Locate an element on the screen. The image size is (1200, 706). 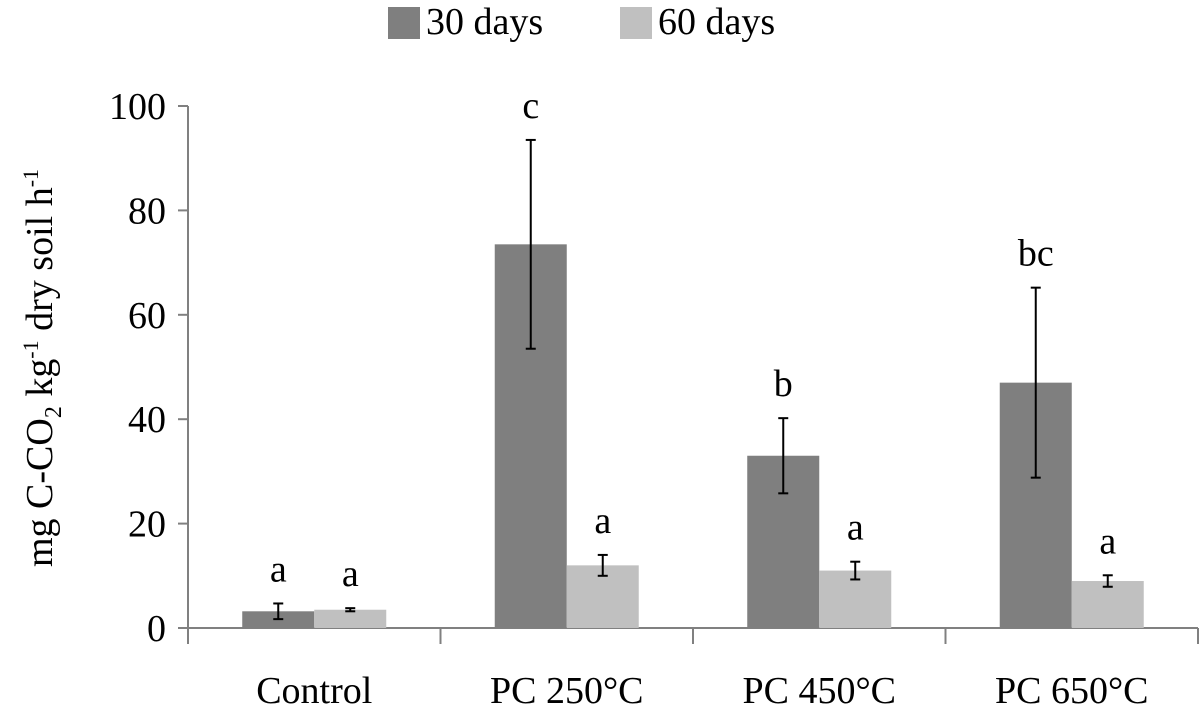
y-axis-label-part: dry soil h is located at coordinates (40, 263).